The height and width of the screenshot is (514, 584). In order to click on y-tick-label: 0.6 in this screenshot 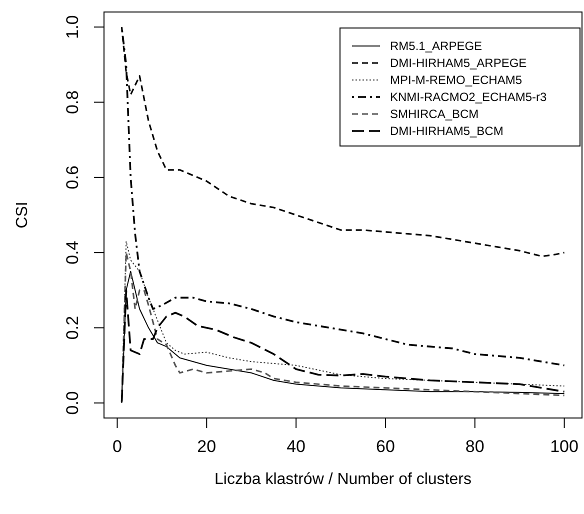, I will do `click(72, 178)`.